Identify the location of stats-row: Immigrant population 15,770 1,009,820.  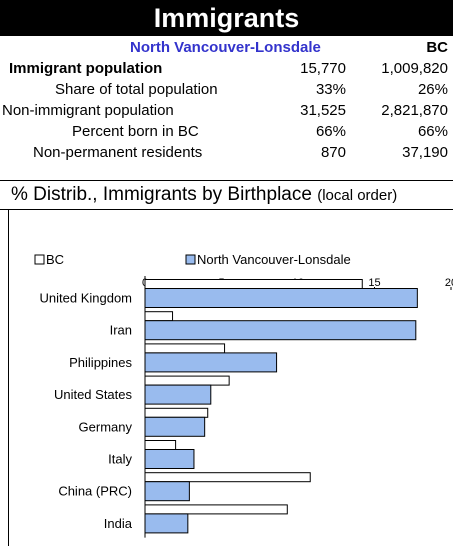
(226, 68).